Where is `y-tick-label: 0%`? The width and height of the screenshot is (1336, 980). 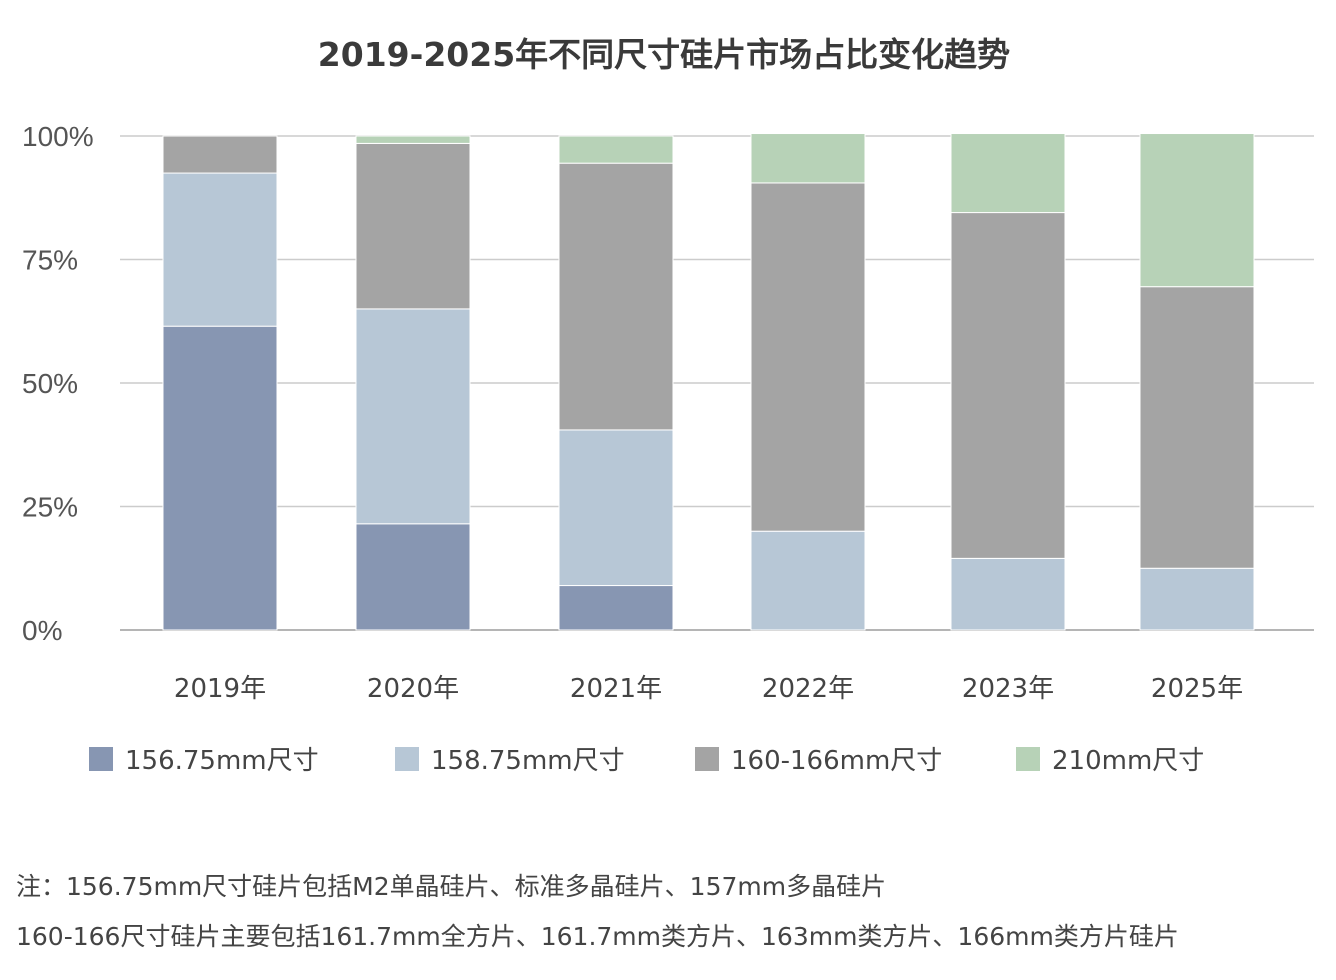 y-tick-label: 0% is located at coordinates (42, 630).